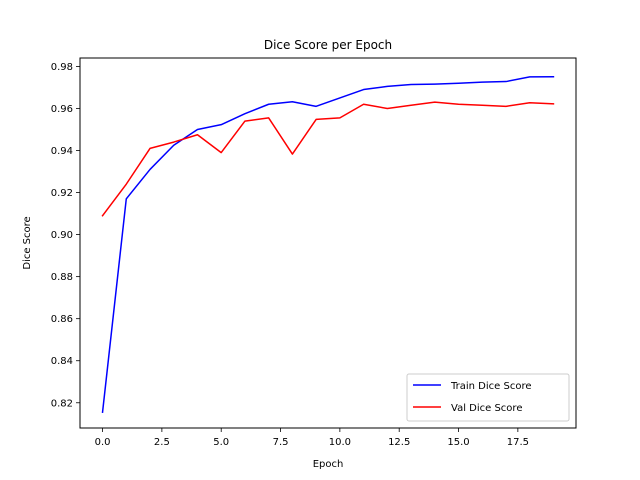 This screenshot has width=640, height=480. Describe the element at coordinates (62, 319) in the screenshot. I see `y-tick-label: 0.86` at that location.